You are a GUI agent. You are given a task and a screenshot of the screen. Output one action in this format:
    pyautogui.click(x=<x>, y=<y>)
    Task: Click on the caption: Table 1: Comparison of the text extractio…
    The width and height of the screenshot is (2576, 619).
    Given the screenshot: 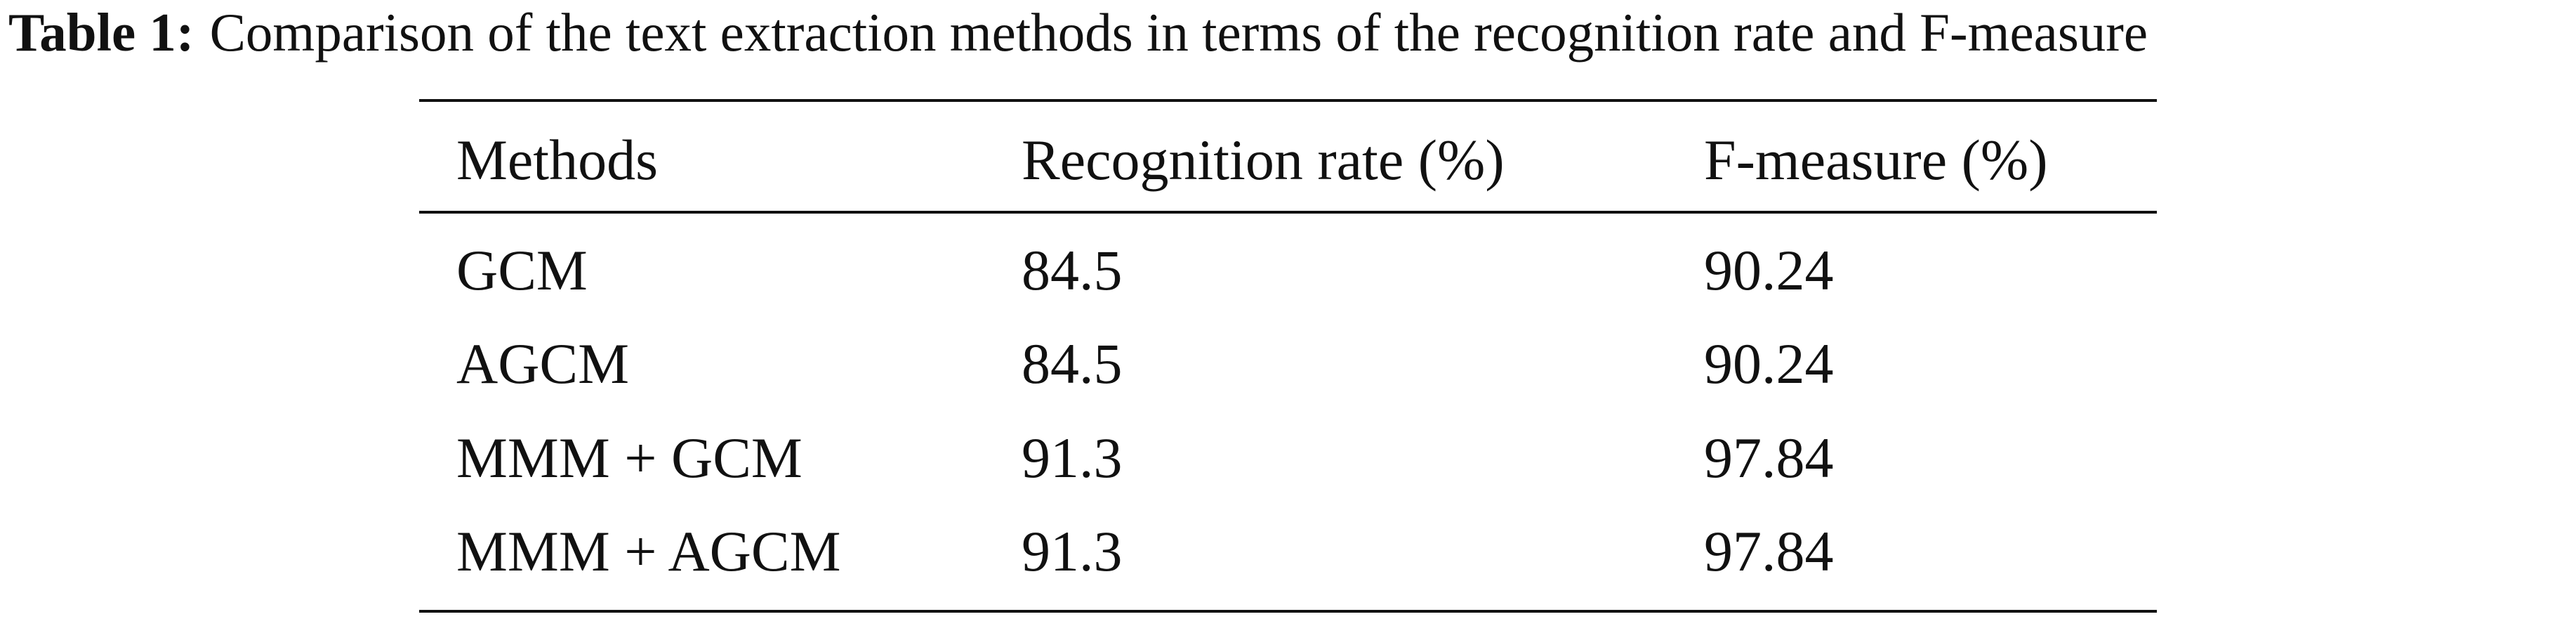 What is the action you would take?
    pyautogui.click(x=1078, y=32)
    